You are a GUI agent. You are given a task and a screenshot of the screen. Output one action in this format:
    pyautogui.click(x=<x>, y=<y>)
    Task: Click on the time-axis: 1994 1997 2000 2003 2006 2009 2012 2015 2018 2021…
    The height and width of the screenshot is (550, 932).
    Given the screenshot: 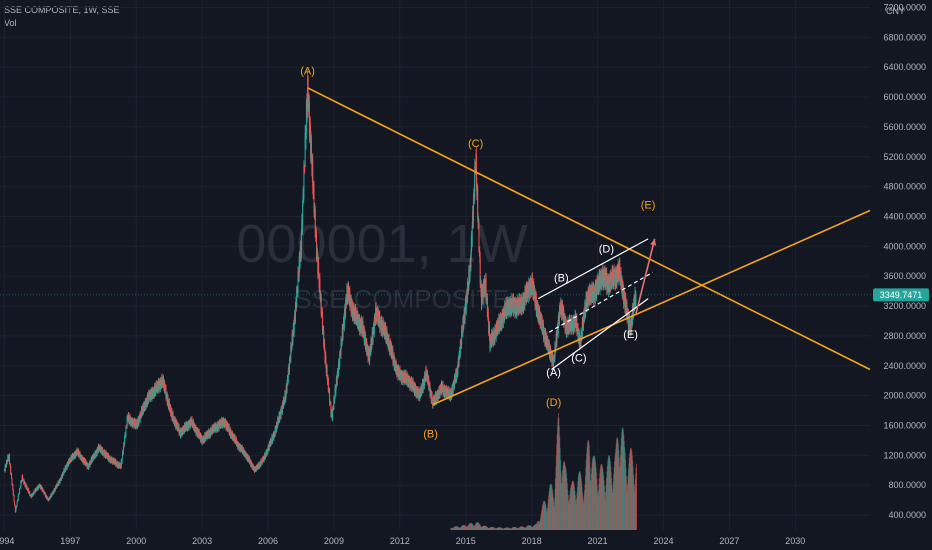 What is the action you would take?
    pyautogui.click(x=402, y=541)
    